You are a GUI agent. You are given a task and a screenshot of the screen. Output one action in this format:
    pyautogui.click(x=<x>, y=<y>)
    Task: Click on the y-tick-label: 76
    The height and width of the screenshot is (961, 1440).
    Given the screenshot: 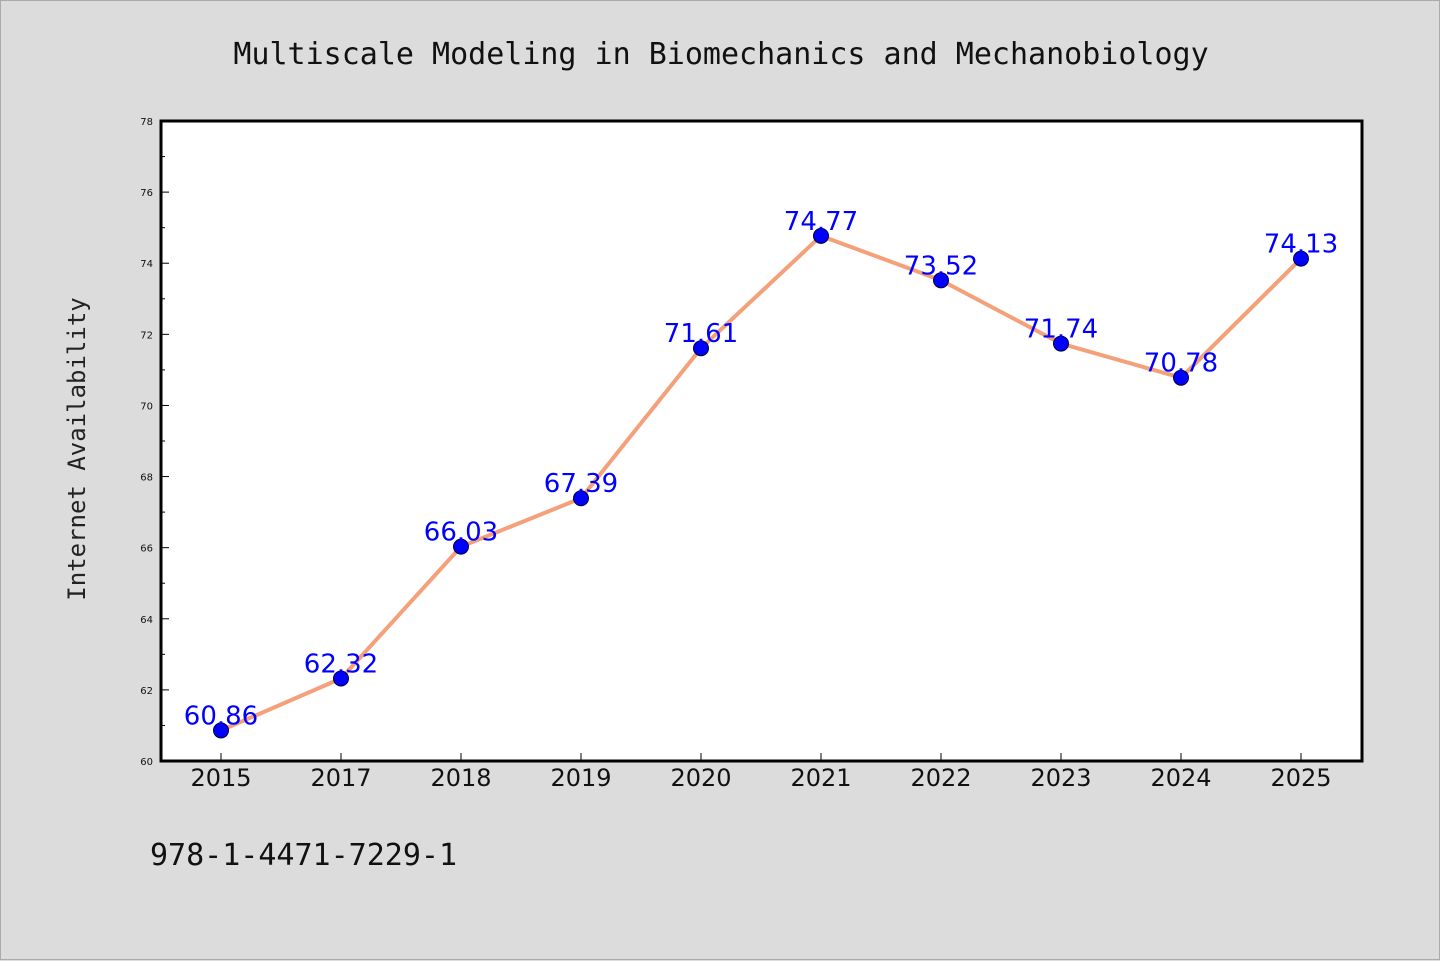 What is the action you would take?
    pyautogui.click(x=146, y=193)
    